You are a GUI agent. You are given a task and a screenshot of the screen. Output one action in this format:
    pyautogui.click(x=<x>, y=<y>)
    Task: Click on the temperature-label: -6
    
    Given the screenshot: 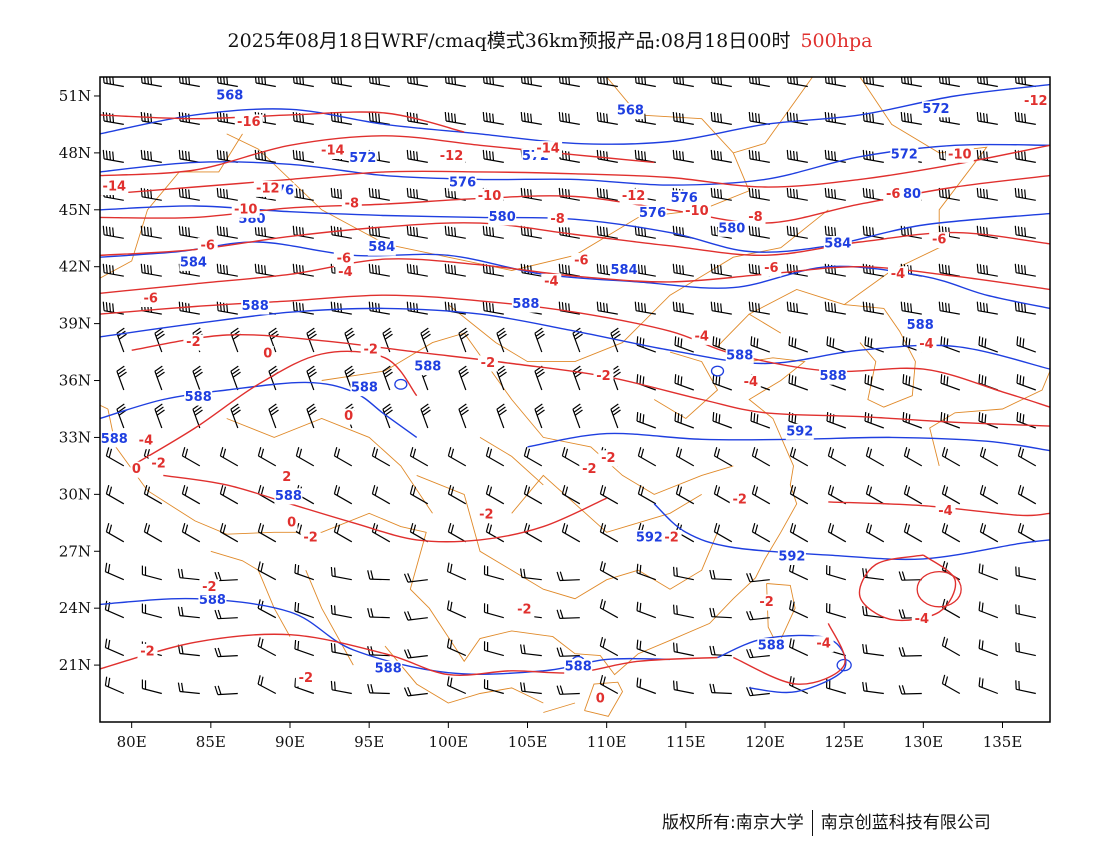 What is the action you would take?
    pyautogui.click(x=150, y=299)
    